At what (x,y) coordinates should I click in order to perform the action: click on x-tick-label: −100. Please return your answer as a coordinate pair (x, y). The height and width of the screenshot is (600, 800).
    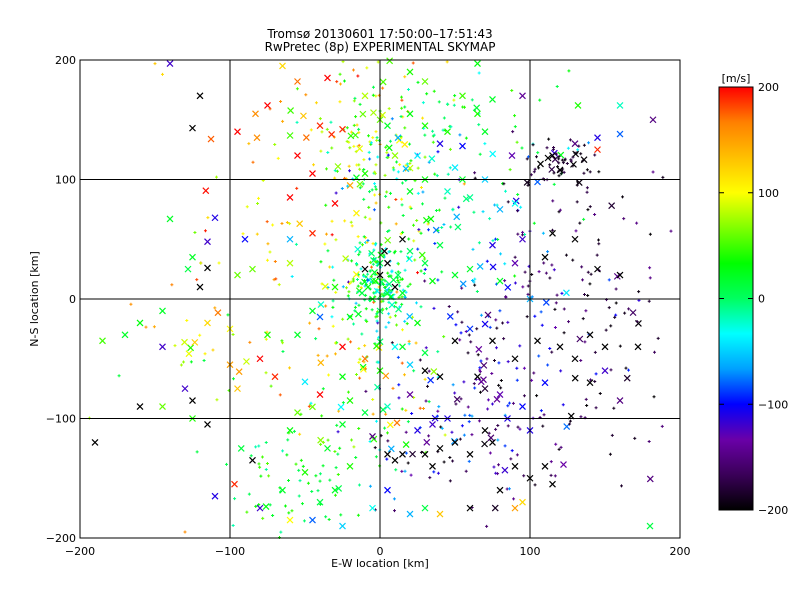
    Looking at the image, I should click on (230, 551).